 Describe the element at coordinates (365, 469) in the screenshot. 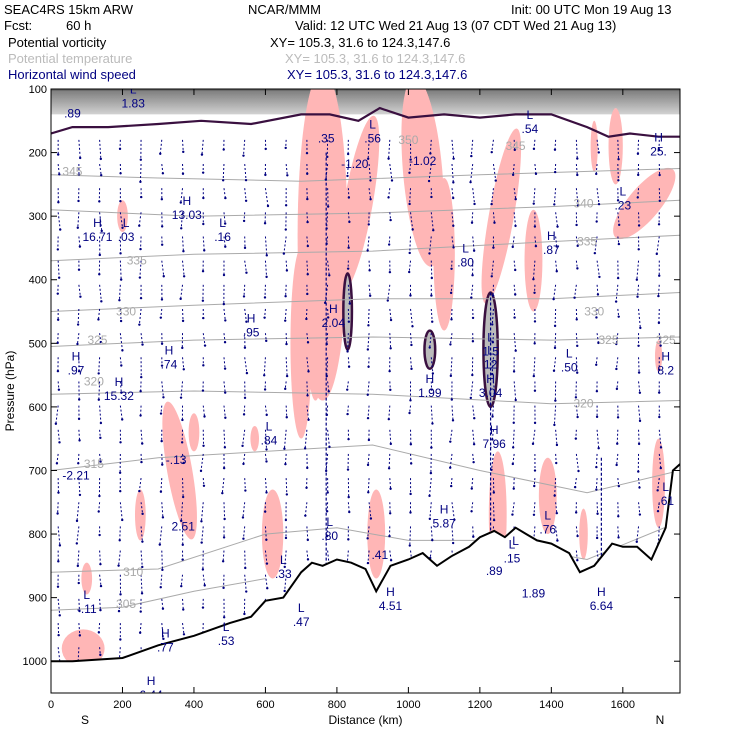

I see `theta-isentrope` at that location.